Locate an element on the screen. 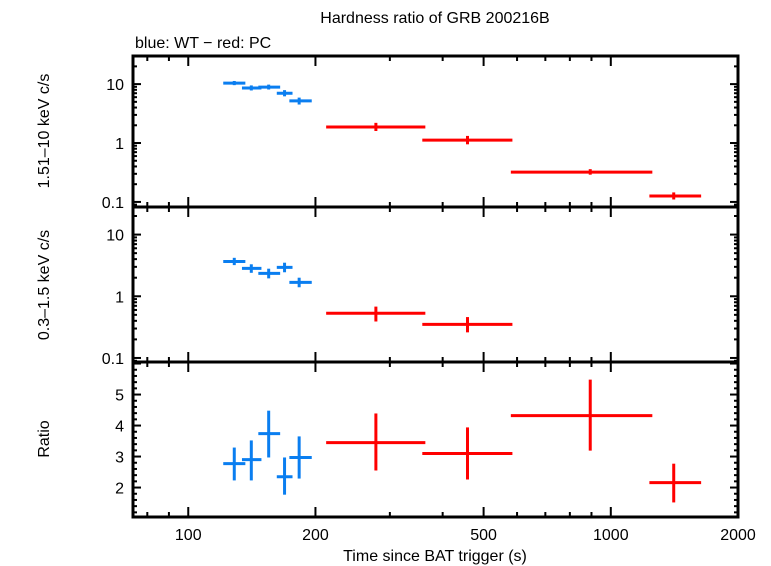 This screenshot has height=566, width=771. panel-2-y-axis-label: 0.3–1.5 keV c/s is located at coordinates (44, 285).